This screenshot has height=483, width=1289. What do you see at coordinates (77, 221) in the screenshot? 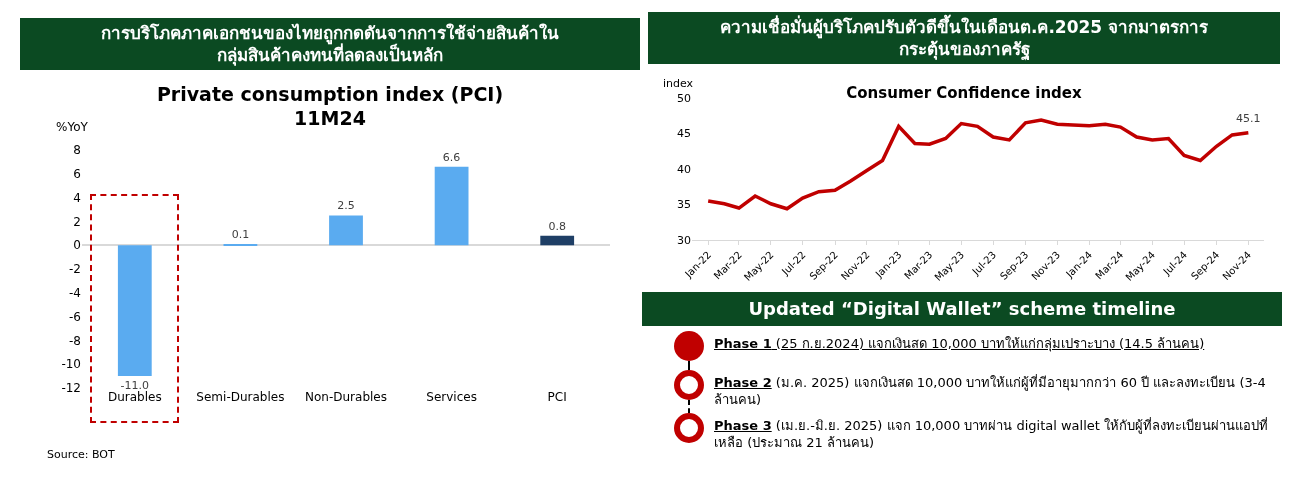
I see `y-tick-label: 2` at bounding box center [77, 221].